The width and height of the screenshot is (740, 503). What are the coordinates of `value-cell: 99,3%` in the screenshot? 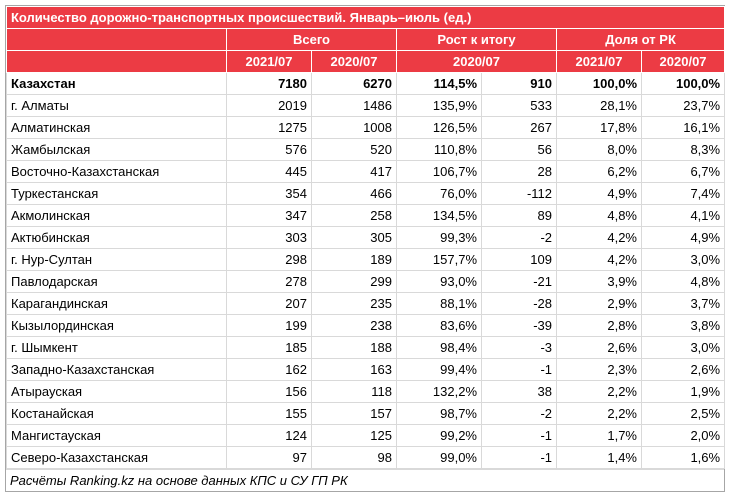 It's located at (439, 237).